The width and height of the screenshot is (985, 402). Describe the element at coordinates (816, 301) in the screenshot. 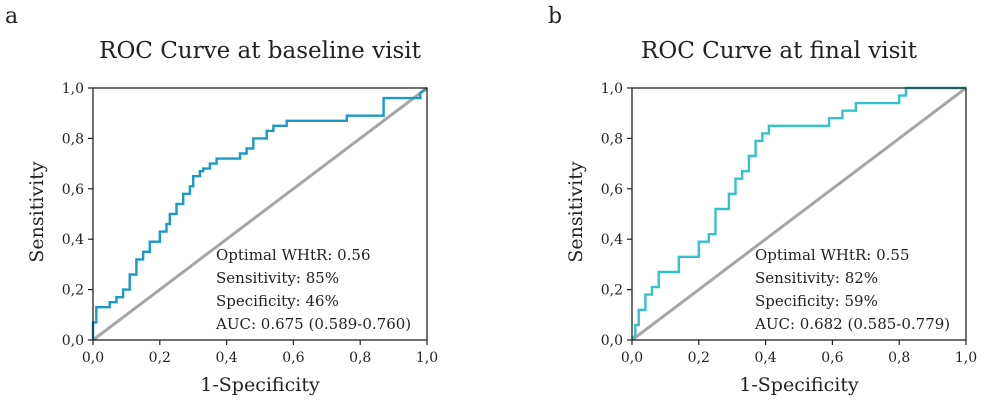

I see `annotation-specificity-b: Specificity: 59%` at that location.